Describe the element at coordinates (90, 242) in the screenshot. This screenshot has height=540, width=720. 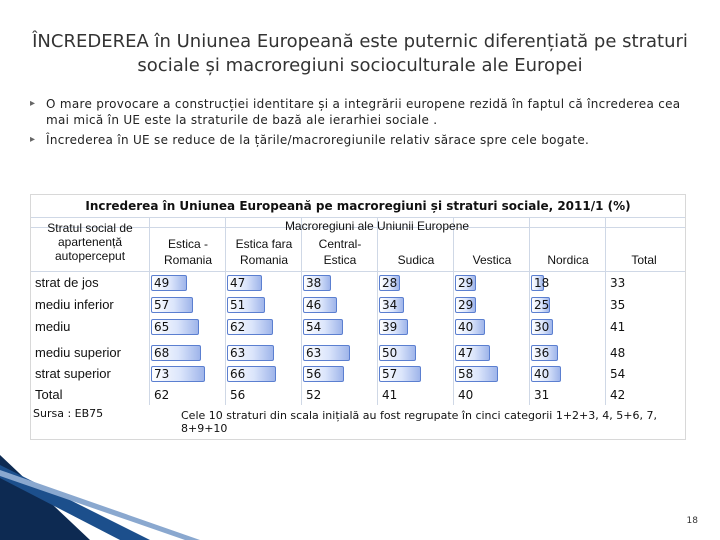
I see `row-header-line: apartenență` at that location.